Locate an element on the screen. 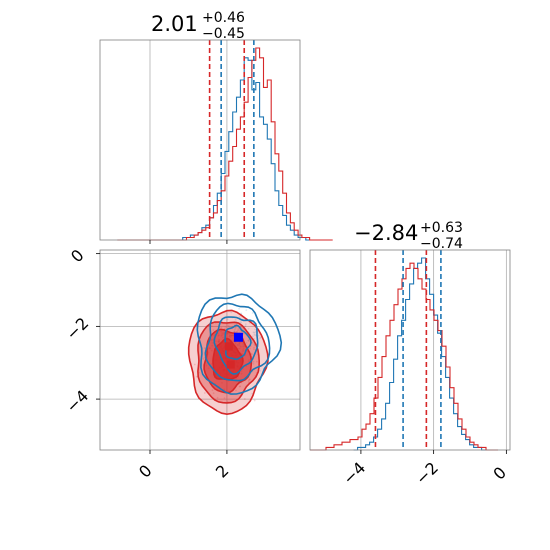 Image resolution: width=550 pixels, height=550 pixels. title-param-2-lower: −0.74 is located at coordinates (441, 244).